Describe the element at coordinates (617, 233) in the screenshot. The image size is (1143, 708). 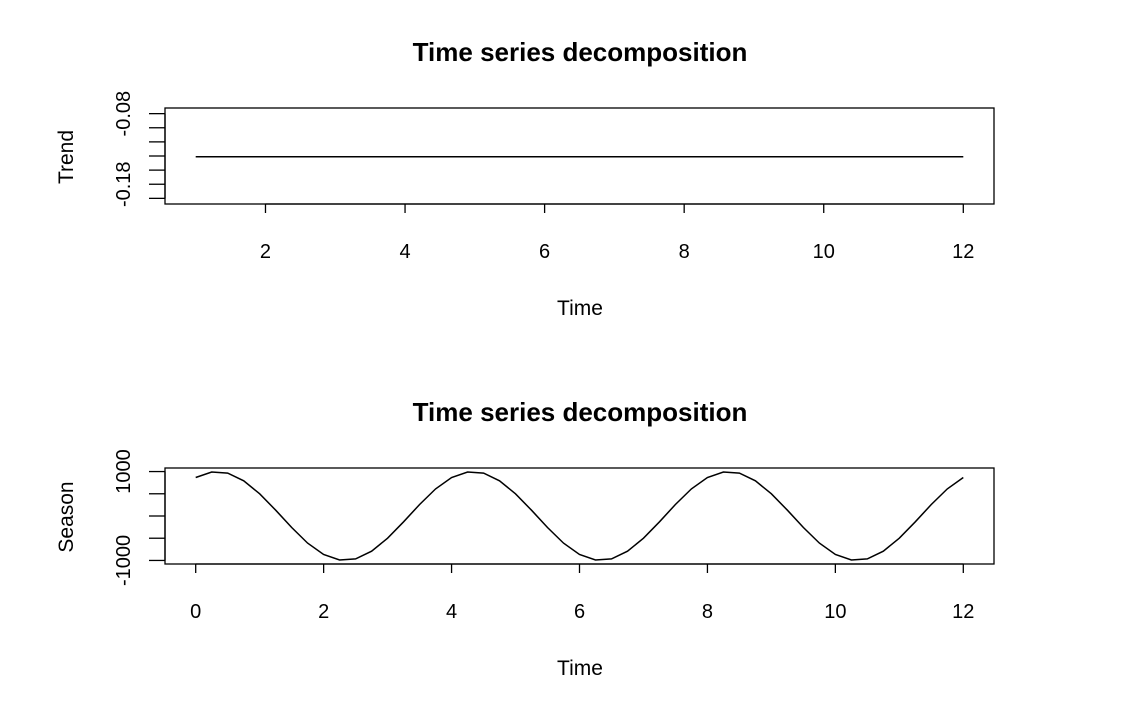
I see `trend-x-axis: 2 4 6 8 10 12` at that location.